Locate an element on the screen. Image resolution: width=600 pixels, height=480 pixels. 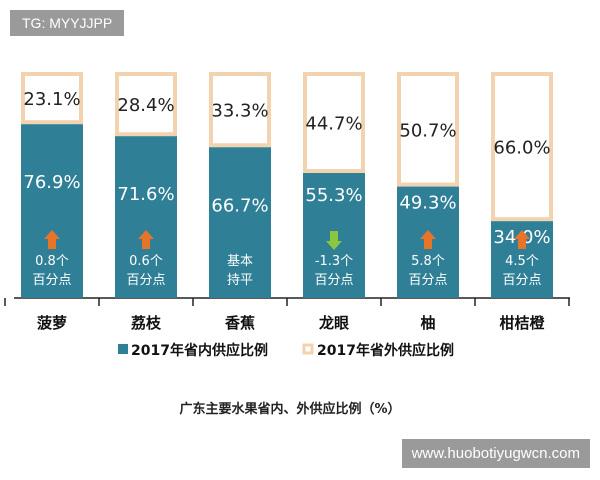
legend-label-outside: 2017年省外供应比例 is located at coordinates (385, 350).